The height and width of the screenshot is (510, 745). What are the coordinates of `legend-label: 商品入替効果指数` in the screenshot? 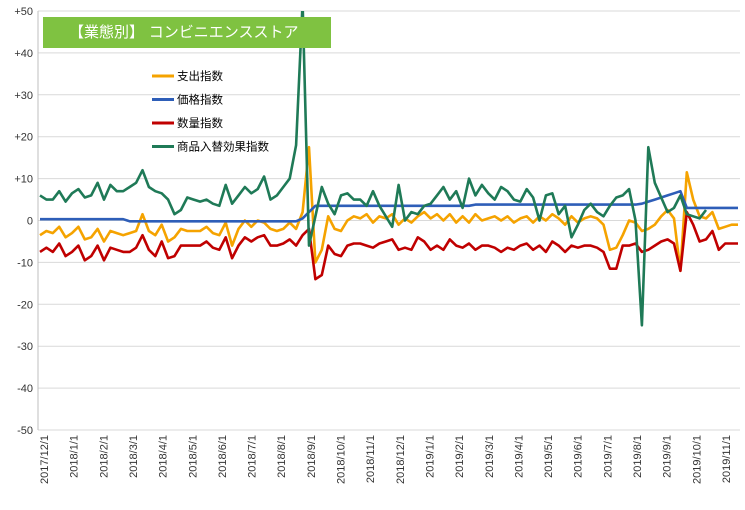 It's located at (223, 147).